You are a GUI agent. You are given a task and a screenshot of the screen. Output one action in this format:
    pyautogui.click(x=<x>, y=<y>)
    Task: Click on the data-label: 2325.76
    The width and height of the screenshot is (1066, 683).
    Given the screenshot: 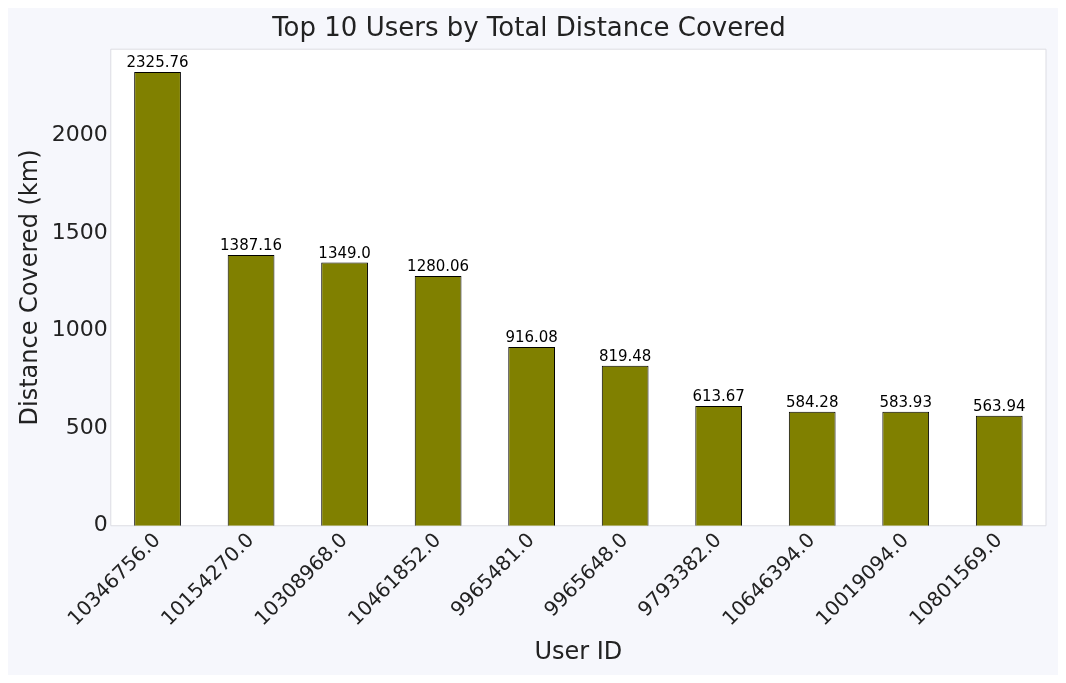 What is the action you would take?
    pyautogui.click(x=157, y=62)
    